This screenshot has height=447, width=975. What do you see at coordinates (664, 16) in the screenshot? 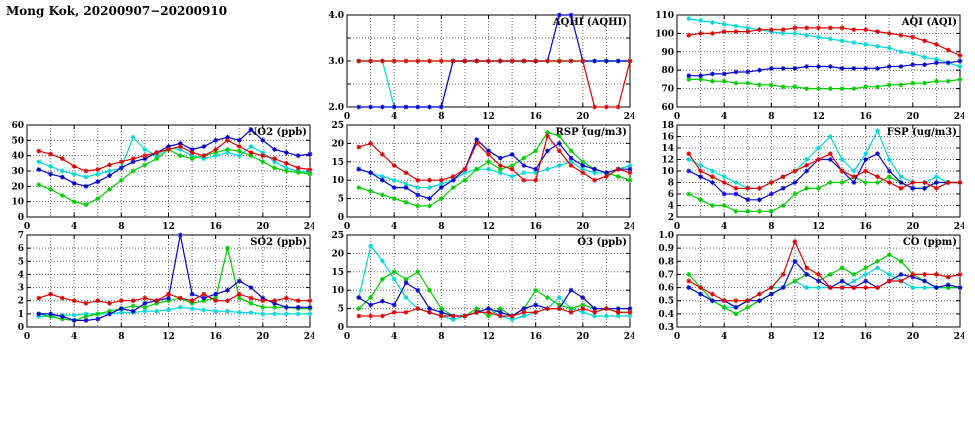
I see `svg-text: 110` at bounding box center [664, 16].